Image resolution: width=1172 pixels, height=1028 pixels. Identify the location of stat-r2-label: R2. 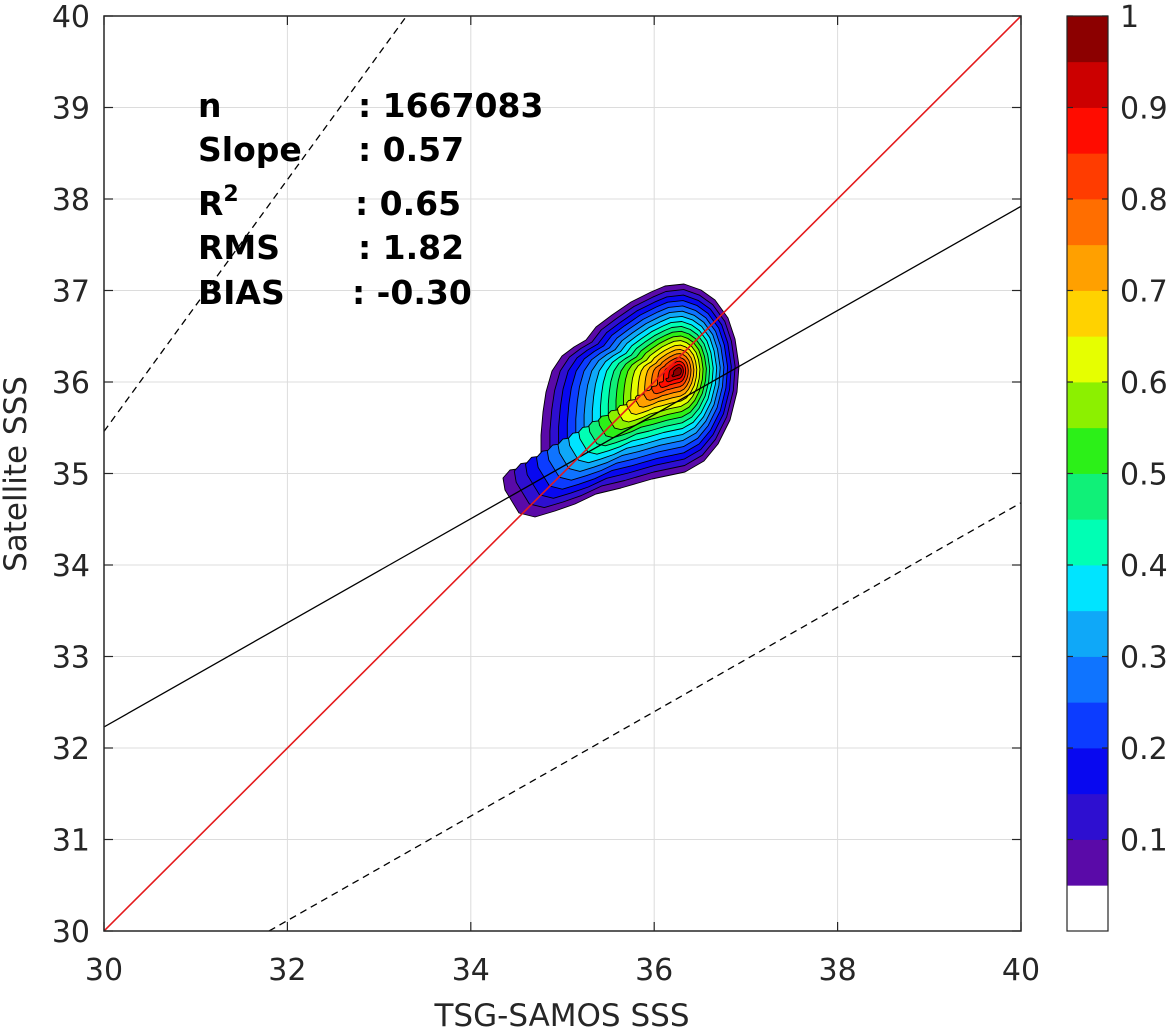
(218, 202).